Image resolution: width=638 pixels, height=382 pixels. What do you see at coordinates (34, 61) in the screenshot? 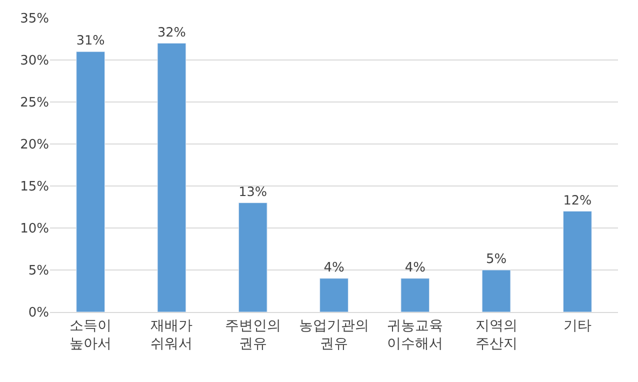
I see `y-tick-label: 30%` at bounding box center [34, 61].